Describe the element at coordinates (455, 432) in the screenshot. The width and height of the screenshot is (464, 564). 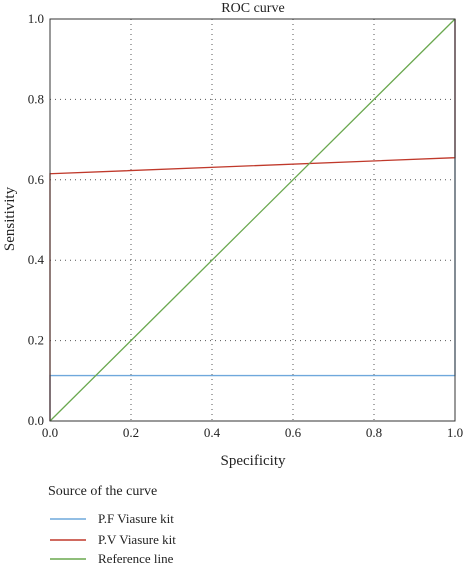
I see `x-tick-label: 1.0` at that location.